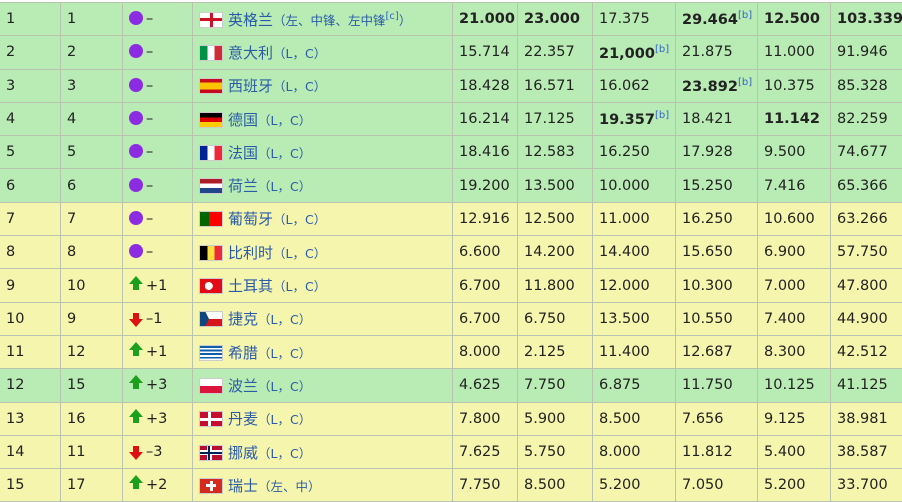 This screenshot has height=502, width=902. Describe the element at coordinates (149, 119) in the screenshot. I see `change-value: –` at that location.